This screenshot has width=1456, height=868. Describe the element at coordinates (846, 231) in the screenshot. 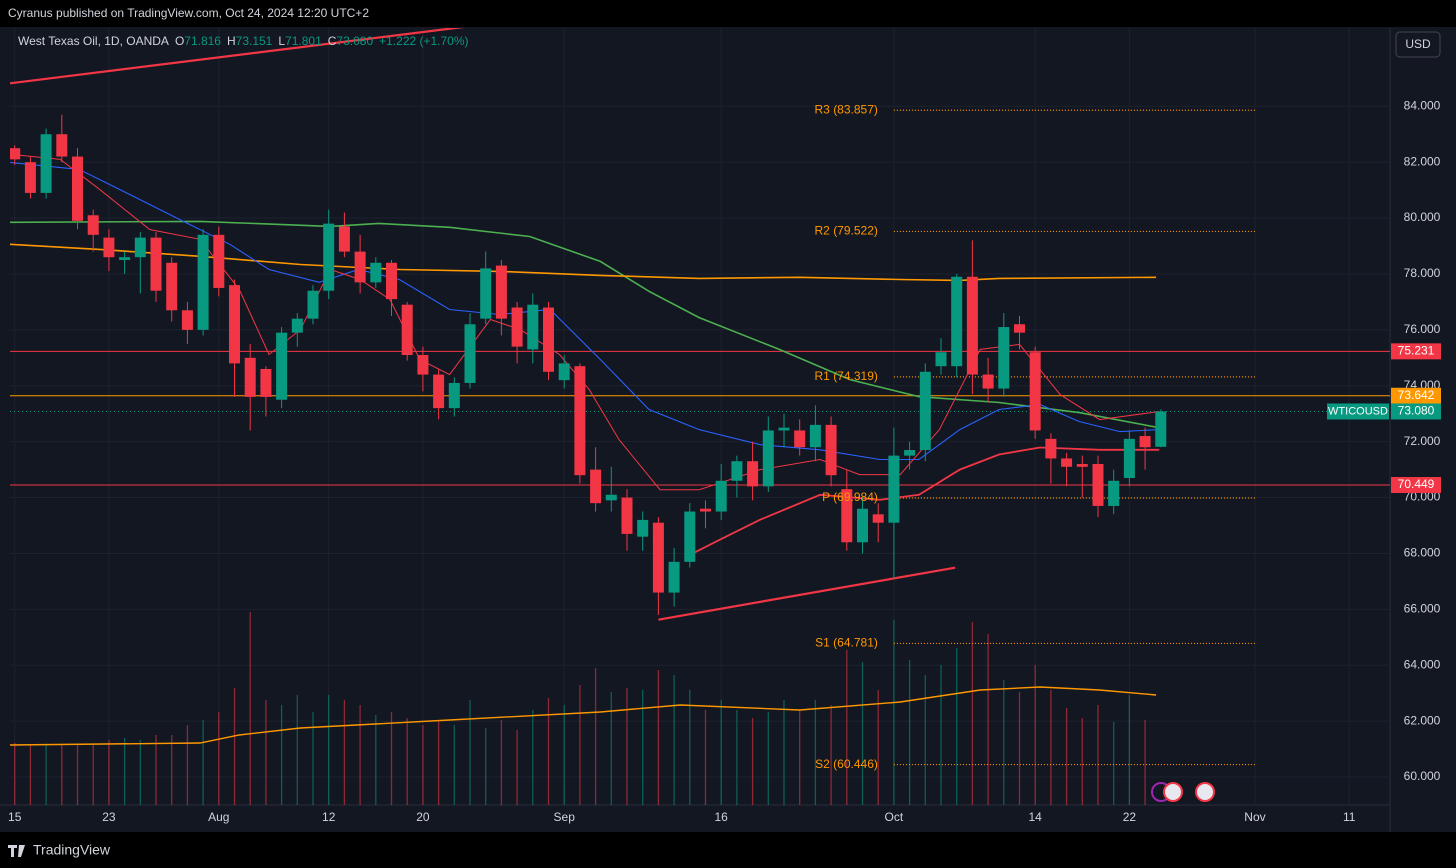

I see `pivot-label: R2 (79.522)` at that location.